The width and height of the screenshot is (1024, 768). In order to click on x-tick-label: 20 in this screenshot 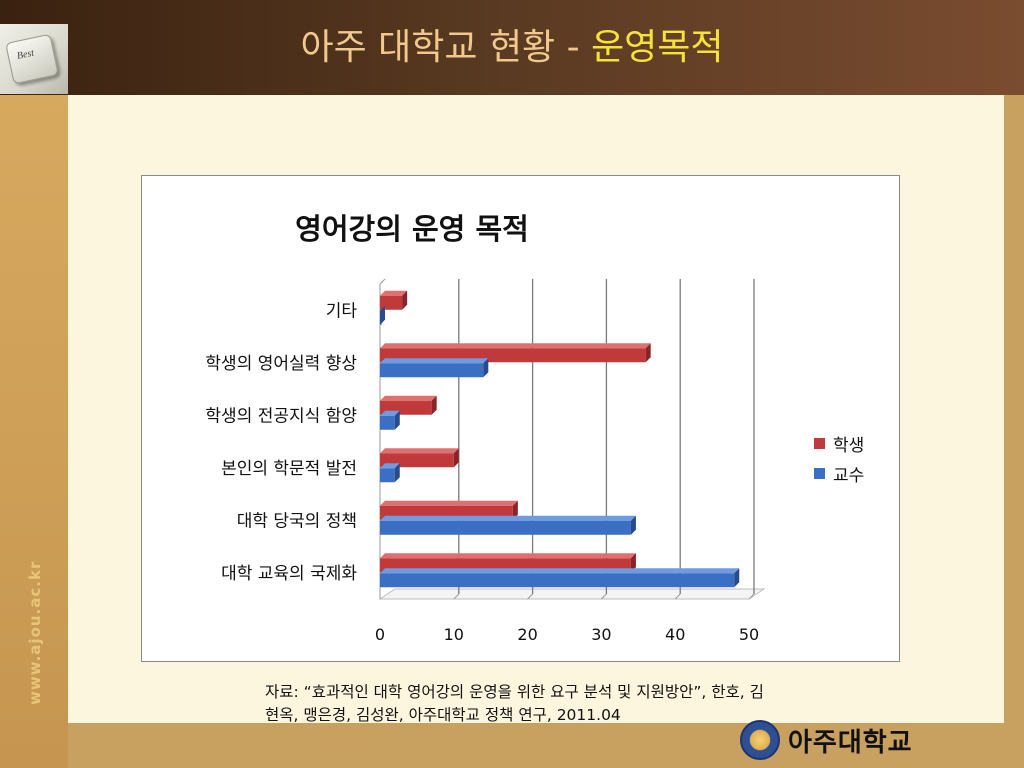, I will do `click(527, 634)`.